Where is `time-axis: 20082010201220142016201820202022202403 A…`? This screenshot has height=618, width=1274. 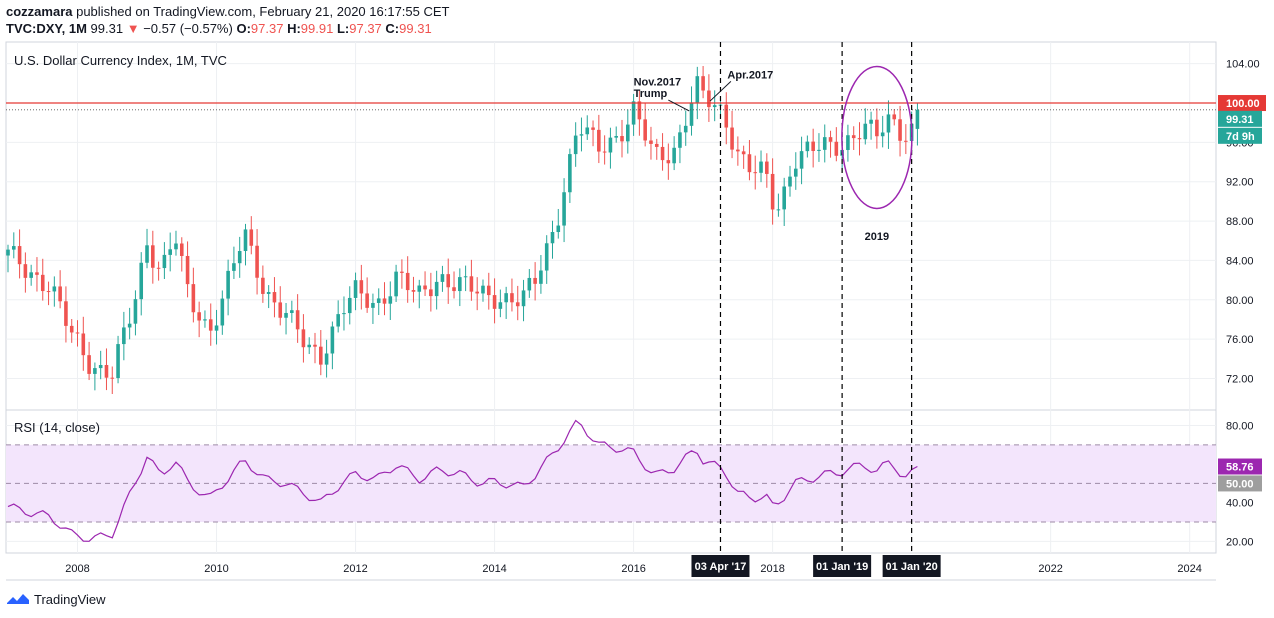 time-axis: 20082010201220142016201820202022202403 A… is located at coordinates (633, 566).